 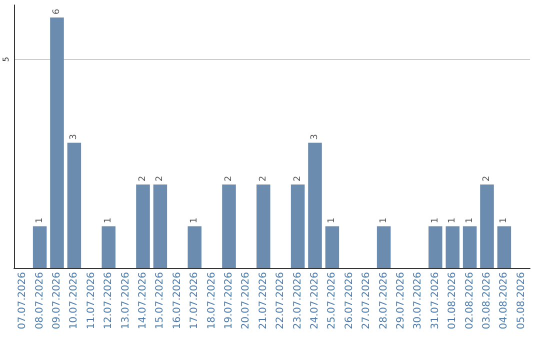 What do you see at coordinates (143, 301) in the screenshot?
I see `x-tick-label: 14.07.2026` at bounding box center [143, 301].